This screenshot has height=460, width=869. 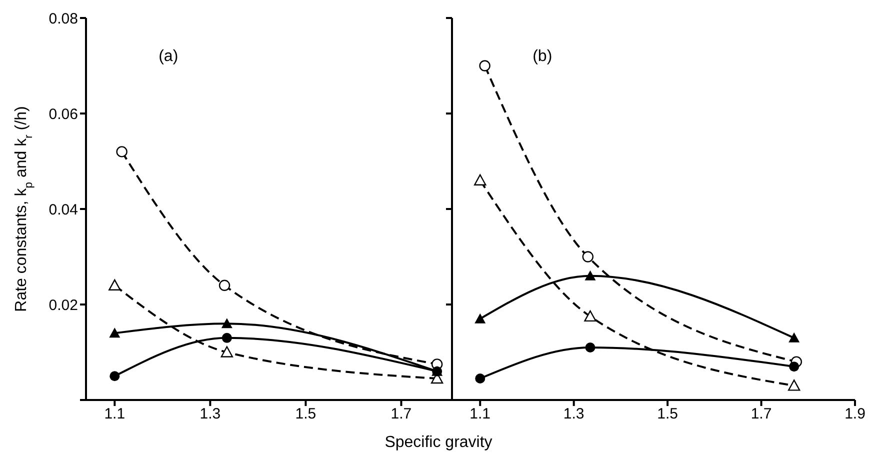 What do you see at coordinates (855, 414) in the screenshot?
I see `x-tick-label: 1.9` at bounding box center [855, 414].